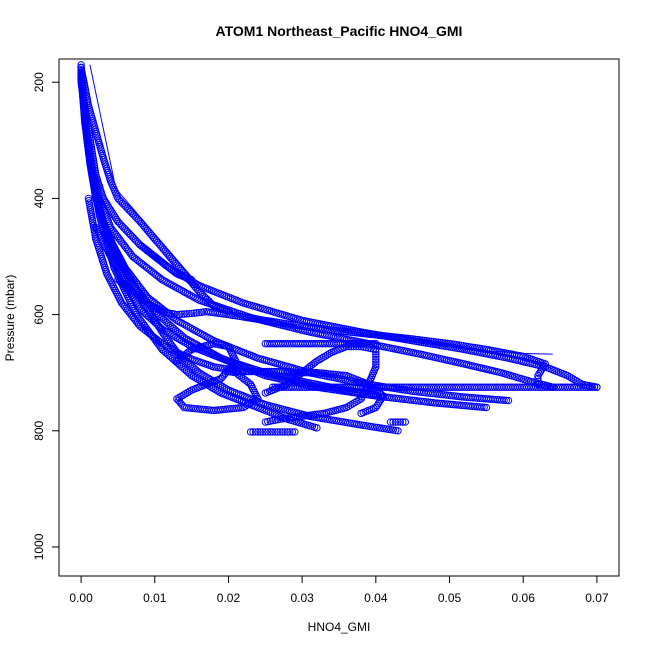 The height and width of the screenshot is (650, 650). Describe the element at coordinates (39, 82) in the screenshot. I see `y-tick-label: 200` at that location.